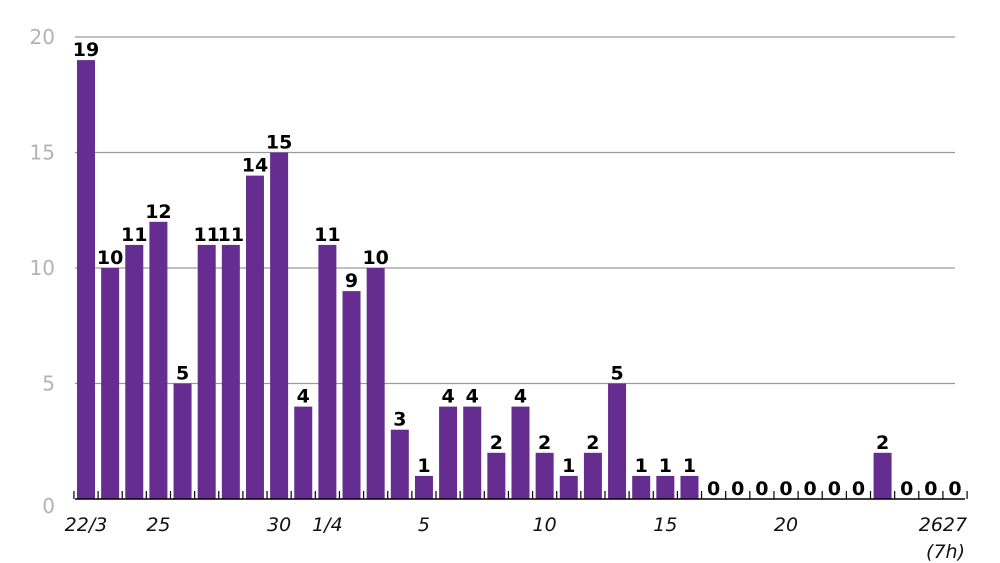  What do you see at coordinates (42, 153) in the screenshot?
I see `y-tick-label: 15` at bounding box center [42, 153].